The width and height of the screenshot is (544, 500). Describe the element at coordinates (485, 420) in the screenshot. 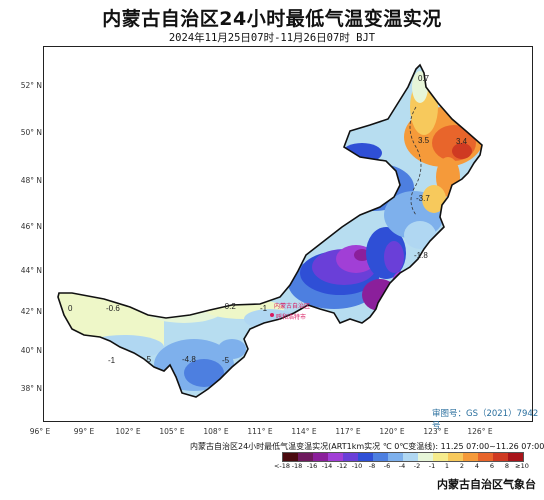

I see `map-approval-number: 审图号：GS（2021）7942号` at that location.